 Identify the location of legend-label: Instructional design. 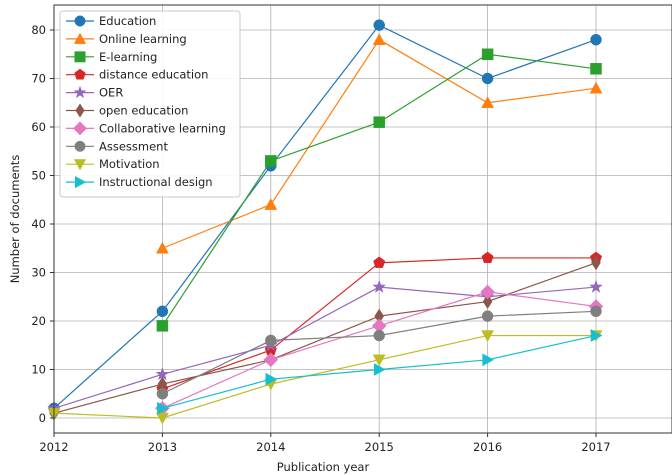
(156, 182).